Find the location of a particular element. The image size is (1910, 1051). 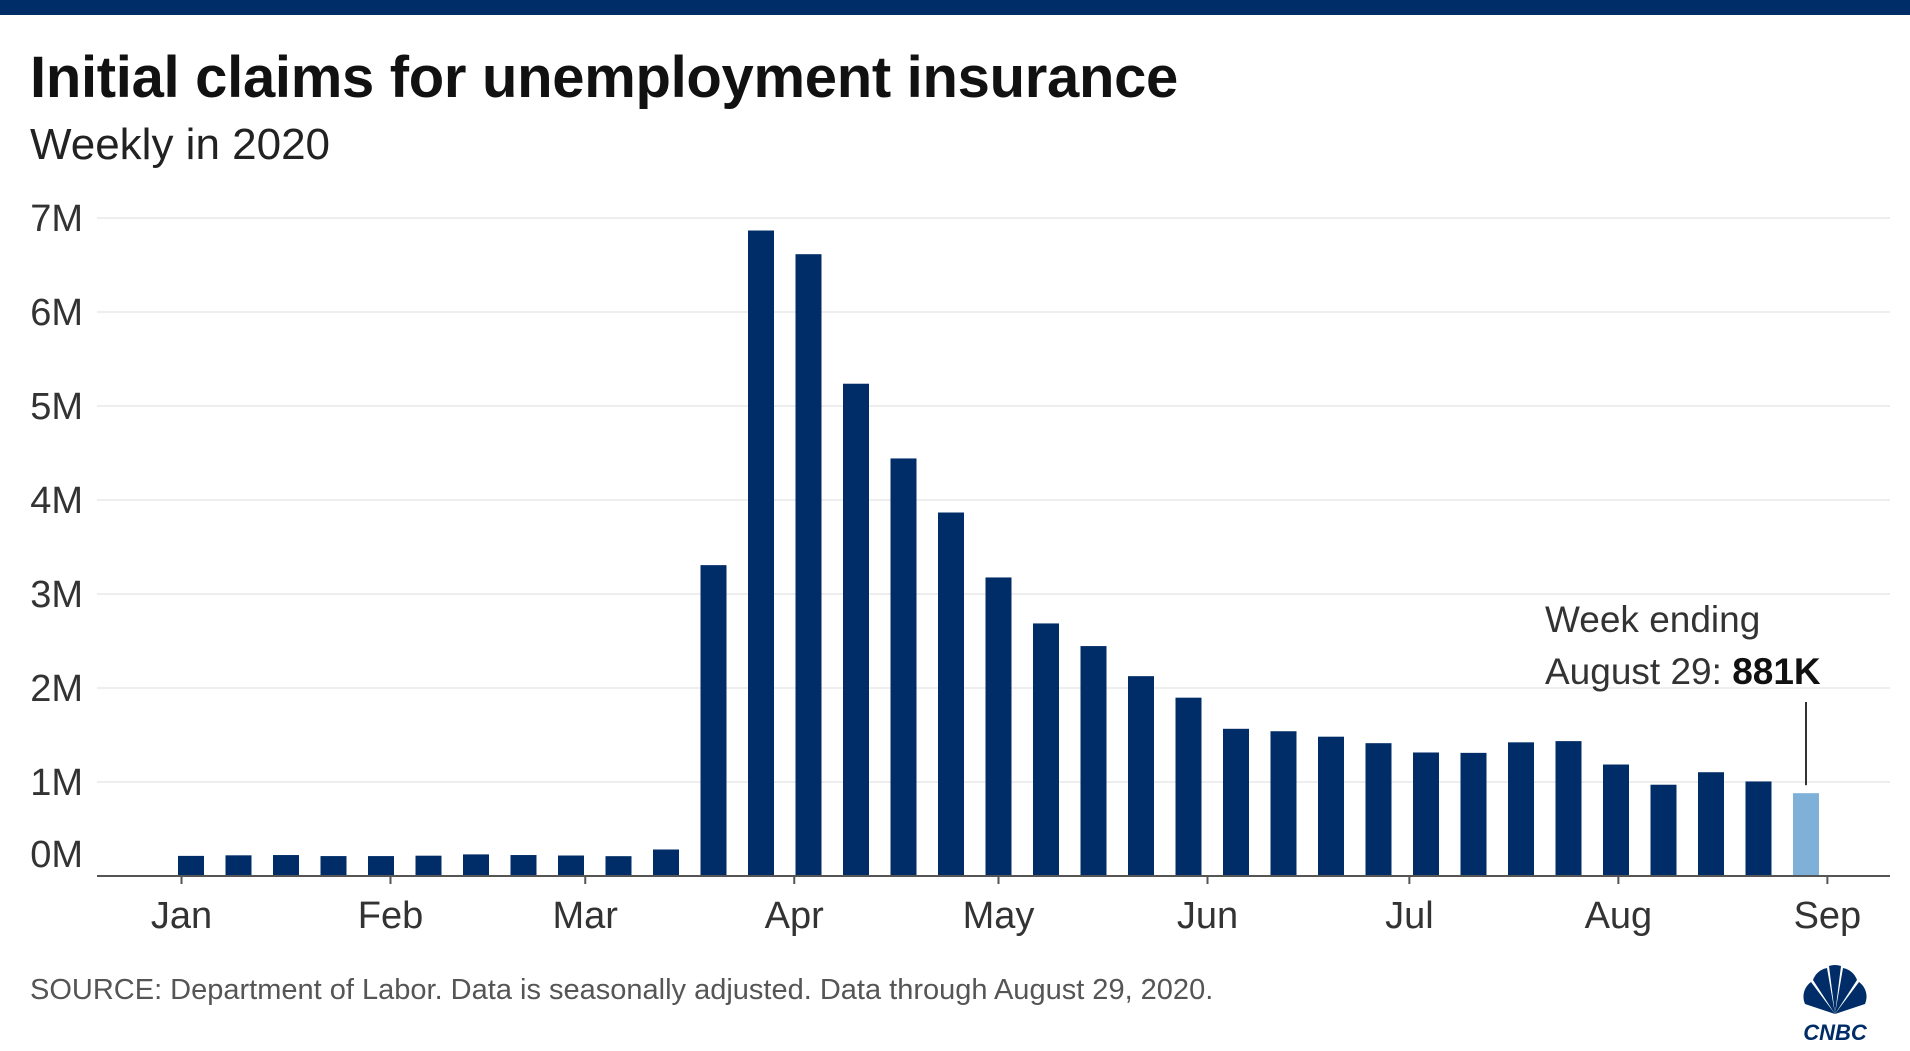

y-tick-label: 2M is located at coordinates (56, 689).